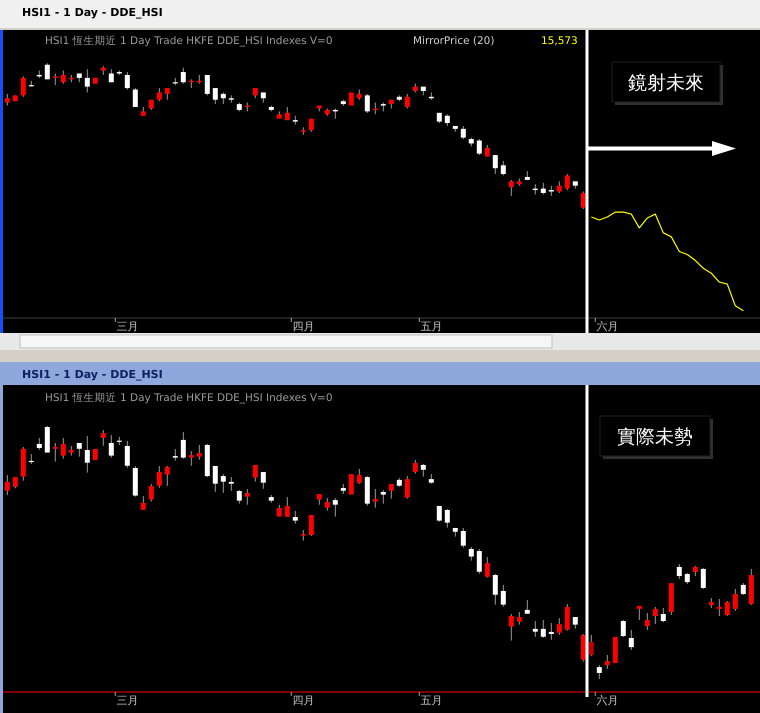 Image resolution: width=760 pixels, height=713 pixels. Describe the element at coordinates (189, 397) in the screenshot. I see `chart-subtitle: HSI1 恆生期近 1 Day Trade HKFE DDE_HSI Indexes V=0` at that location.